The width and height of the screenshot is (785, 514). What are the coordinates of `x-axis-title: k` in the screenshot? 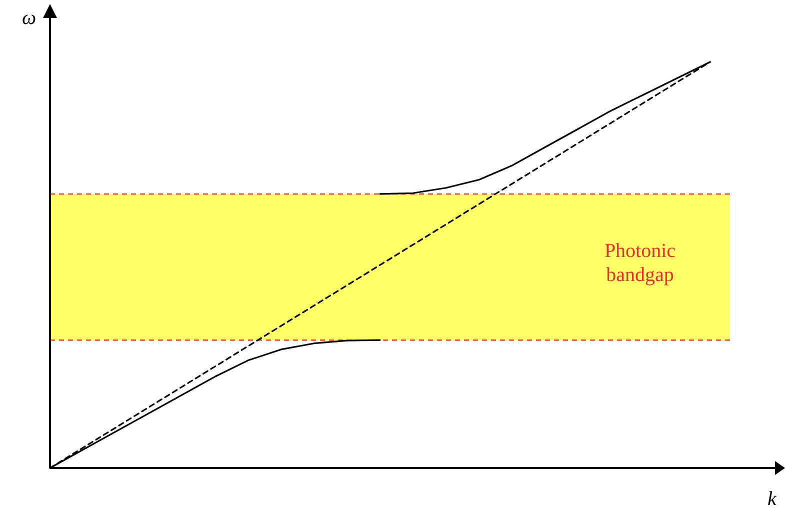 It's located at (773, 499).